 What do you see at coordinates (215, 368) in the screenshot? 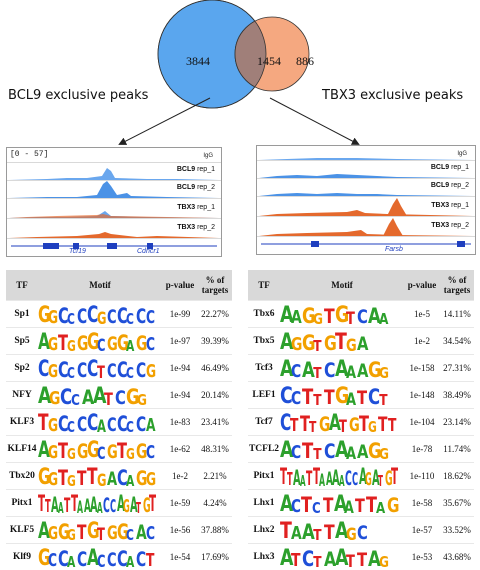
I see `percent-targets: 46.49%` at bounding box center [215, 368].